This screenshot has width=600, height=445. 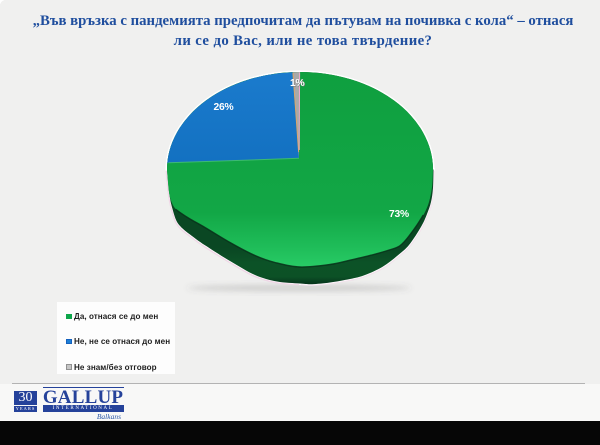 I want to click on svg-text: 1%, so click(x=297, y=83).